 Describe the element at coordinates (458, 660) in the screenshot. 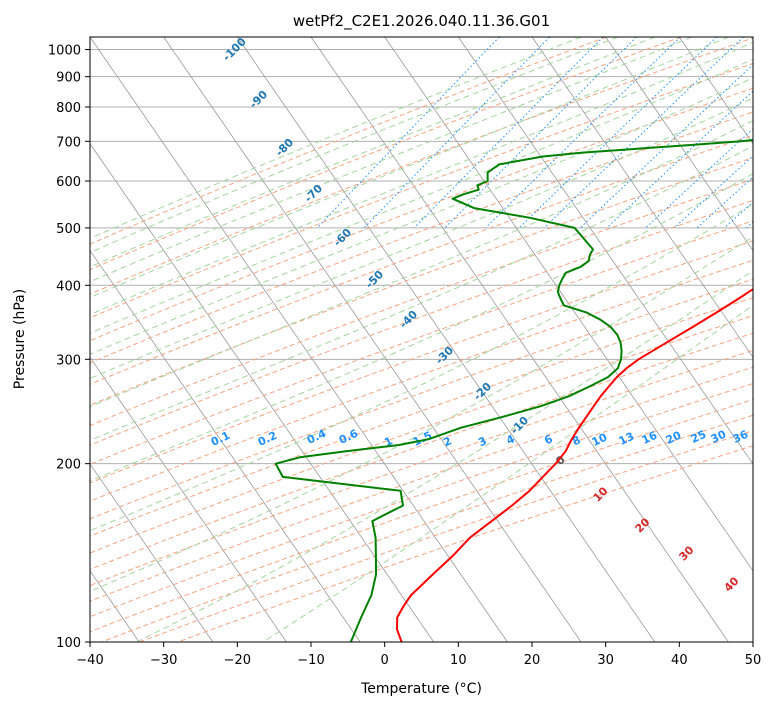

I see `x-tick-label: 10` at that location.